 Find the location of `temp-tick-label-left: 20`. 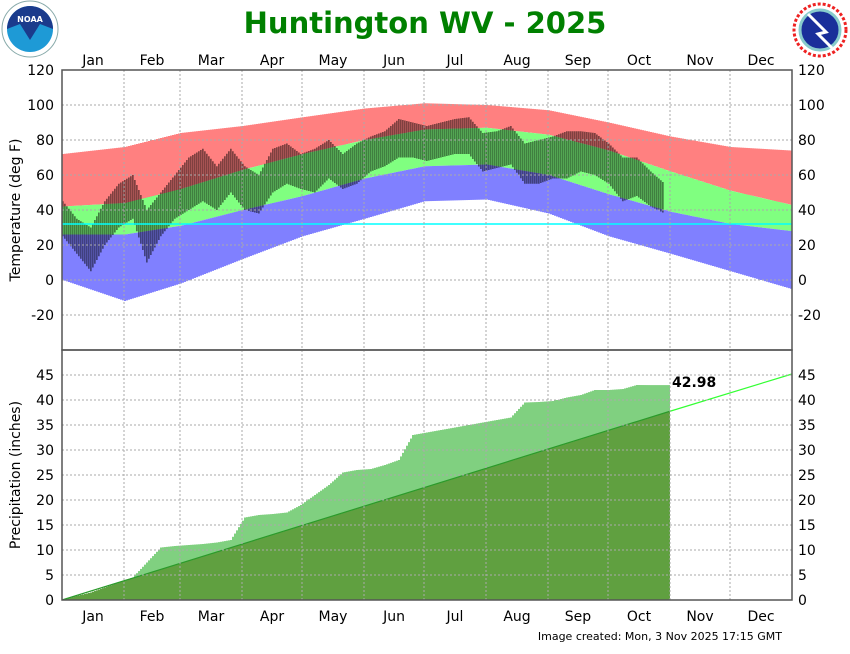

temp-tick-label-left: 20 is located at coordinates (45, 246).